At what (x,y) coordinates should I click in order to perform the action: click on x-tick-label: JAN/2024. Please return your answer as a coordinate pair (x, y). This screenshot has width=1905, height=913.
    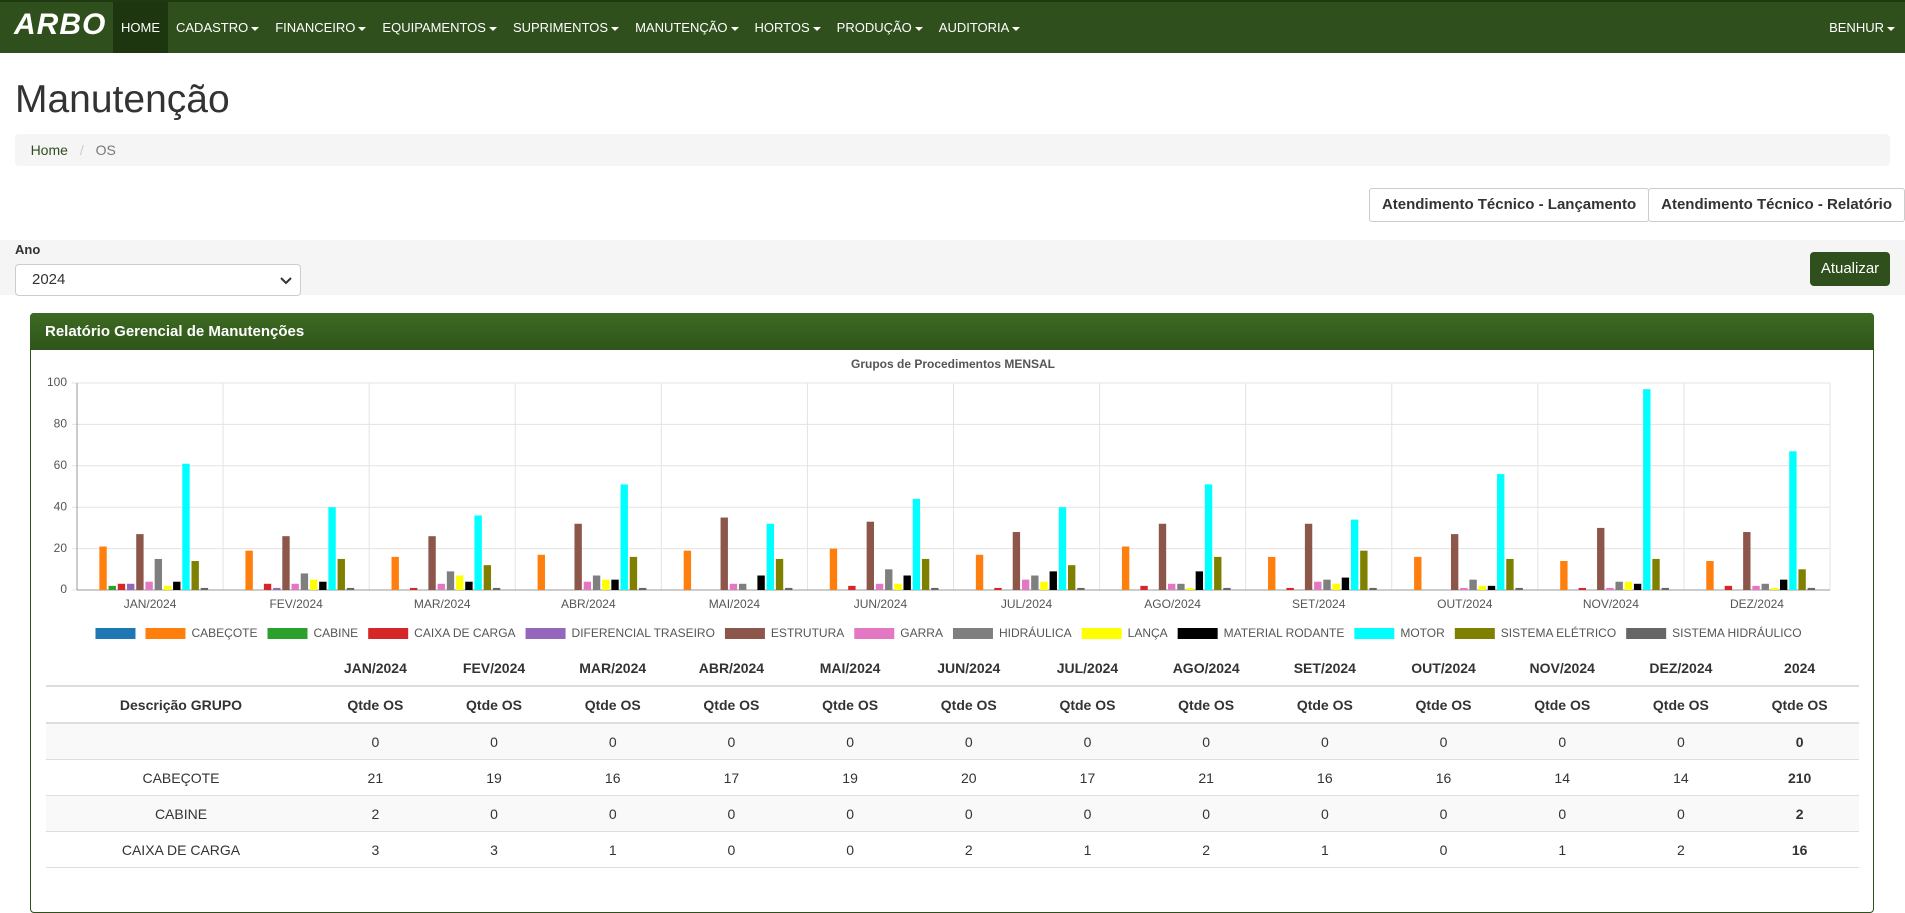
    Looking at the image, I should click on (150, 604).